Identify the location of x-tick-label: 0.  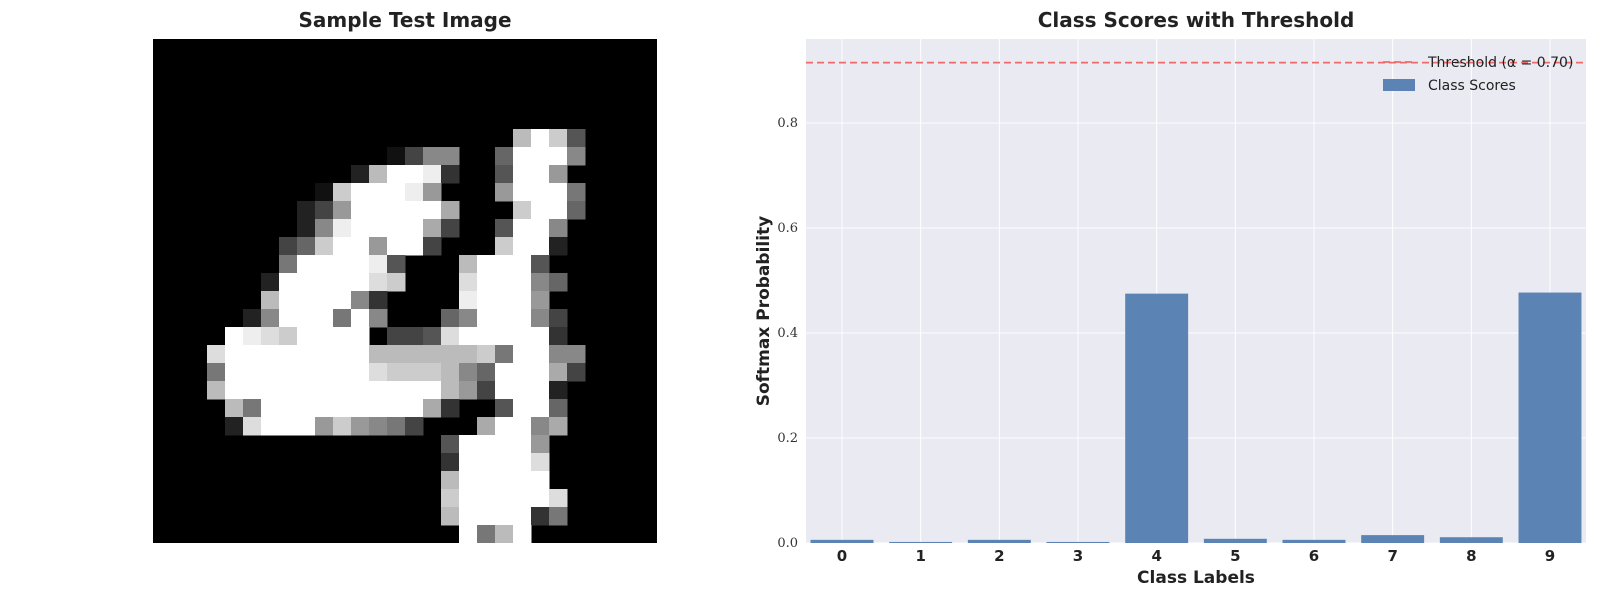
(842, 556).